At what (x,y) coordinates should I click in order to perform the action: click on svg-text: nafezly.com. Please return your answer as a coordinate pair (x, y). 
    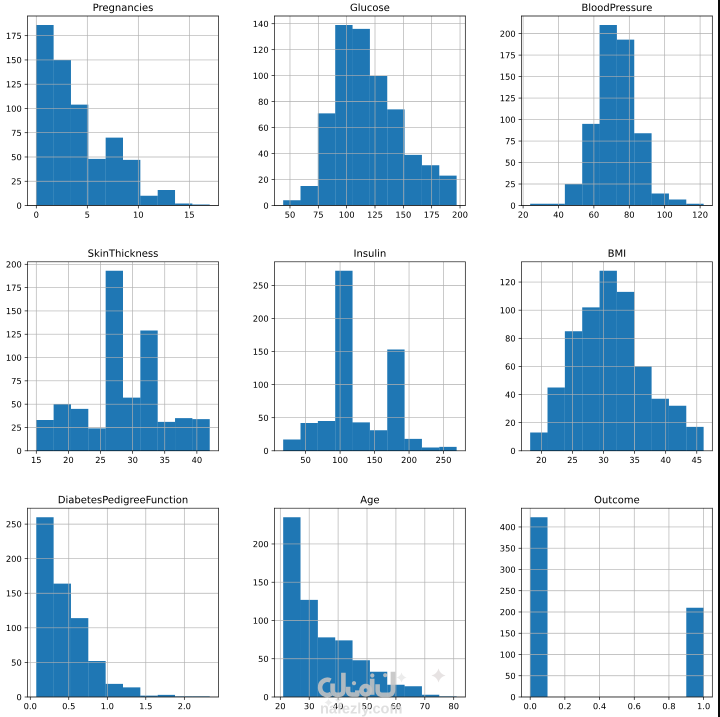
    Looking at the image, I should click on (361, 709).